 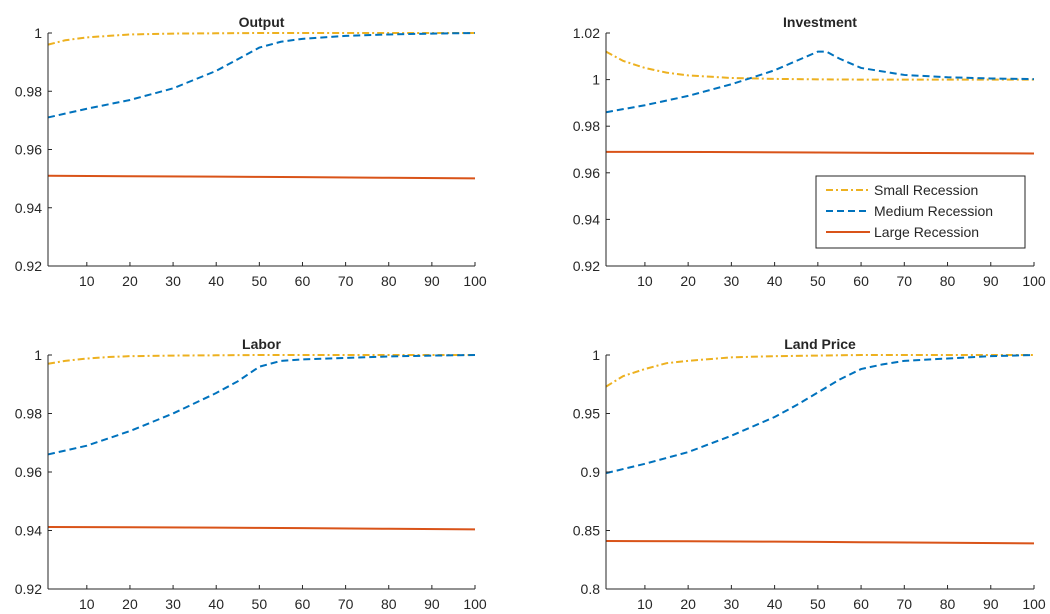 What do you see at coordinates (820, 22) in the screenshot?
I see `panel-title: Investment` at bounding box center [820, 22].